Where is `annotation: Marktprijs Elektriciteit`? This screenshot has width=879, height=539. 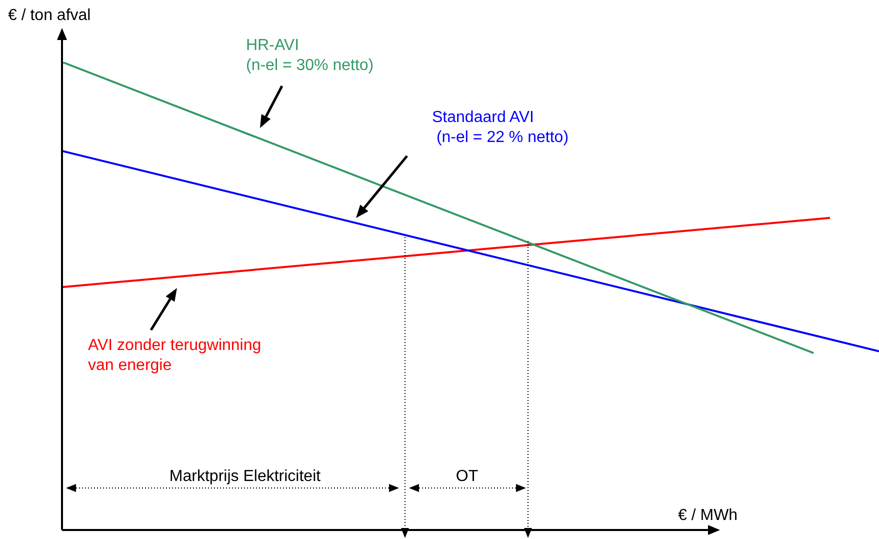
annotation: Marktprijs Elektriciteit is located at coordinates (245, 477).